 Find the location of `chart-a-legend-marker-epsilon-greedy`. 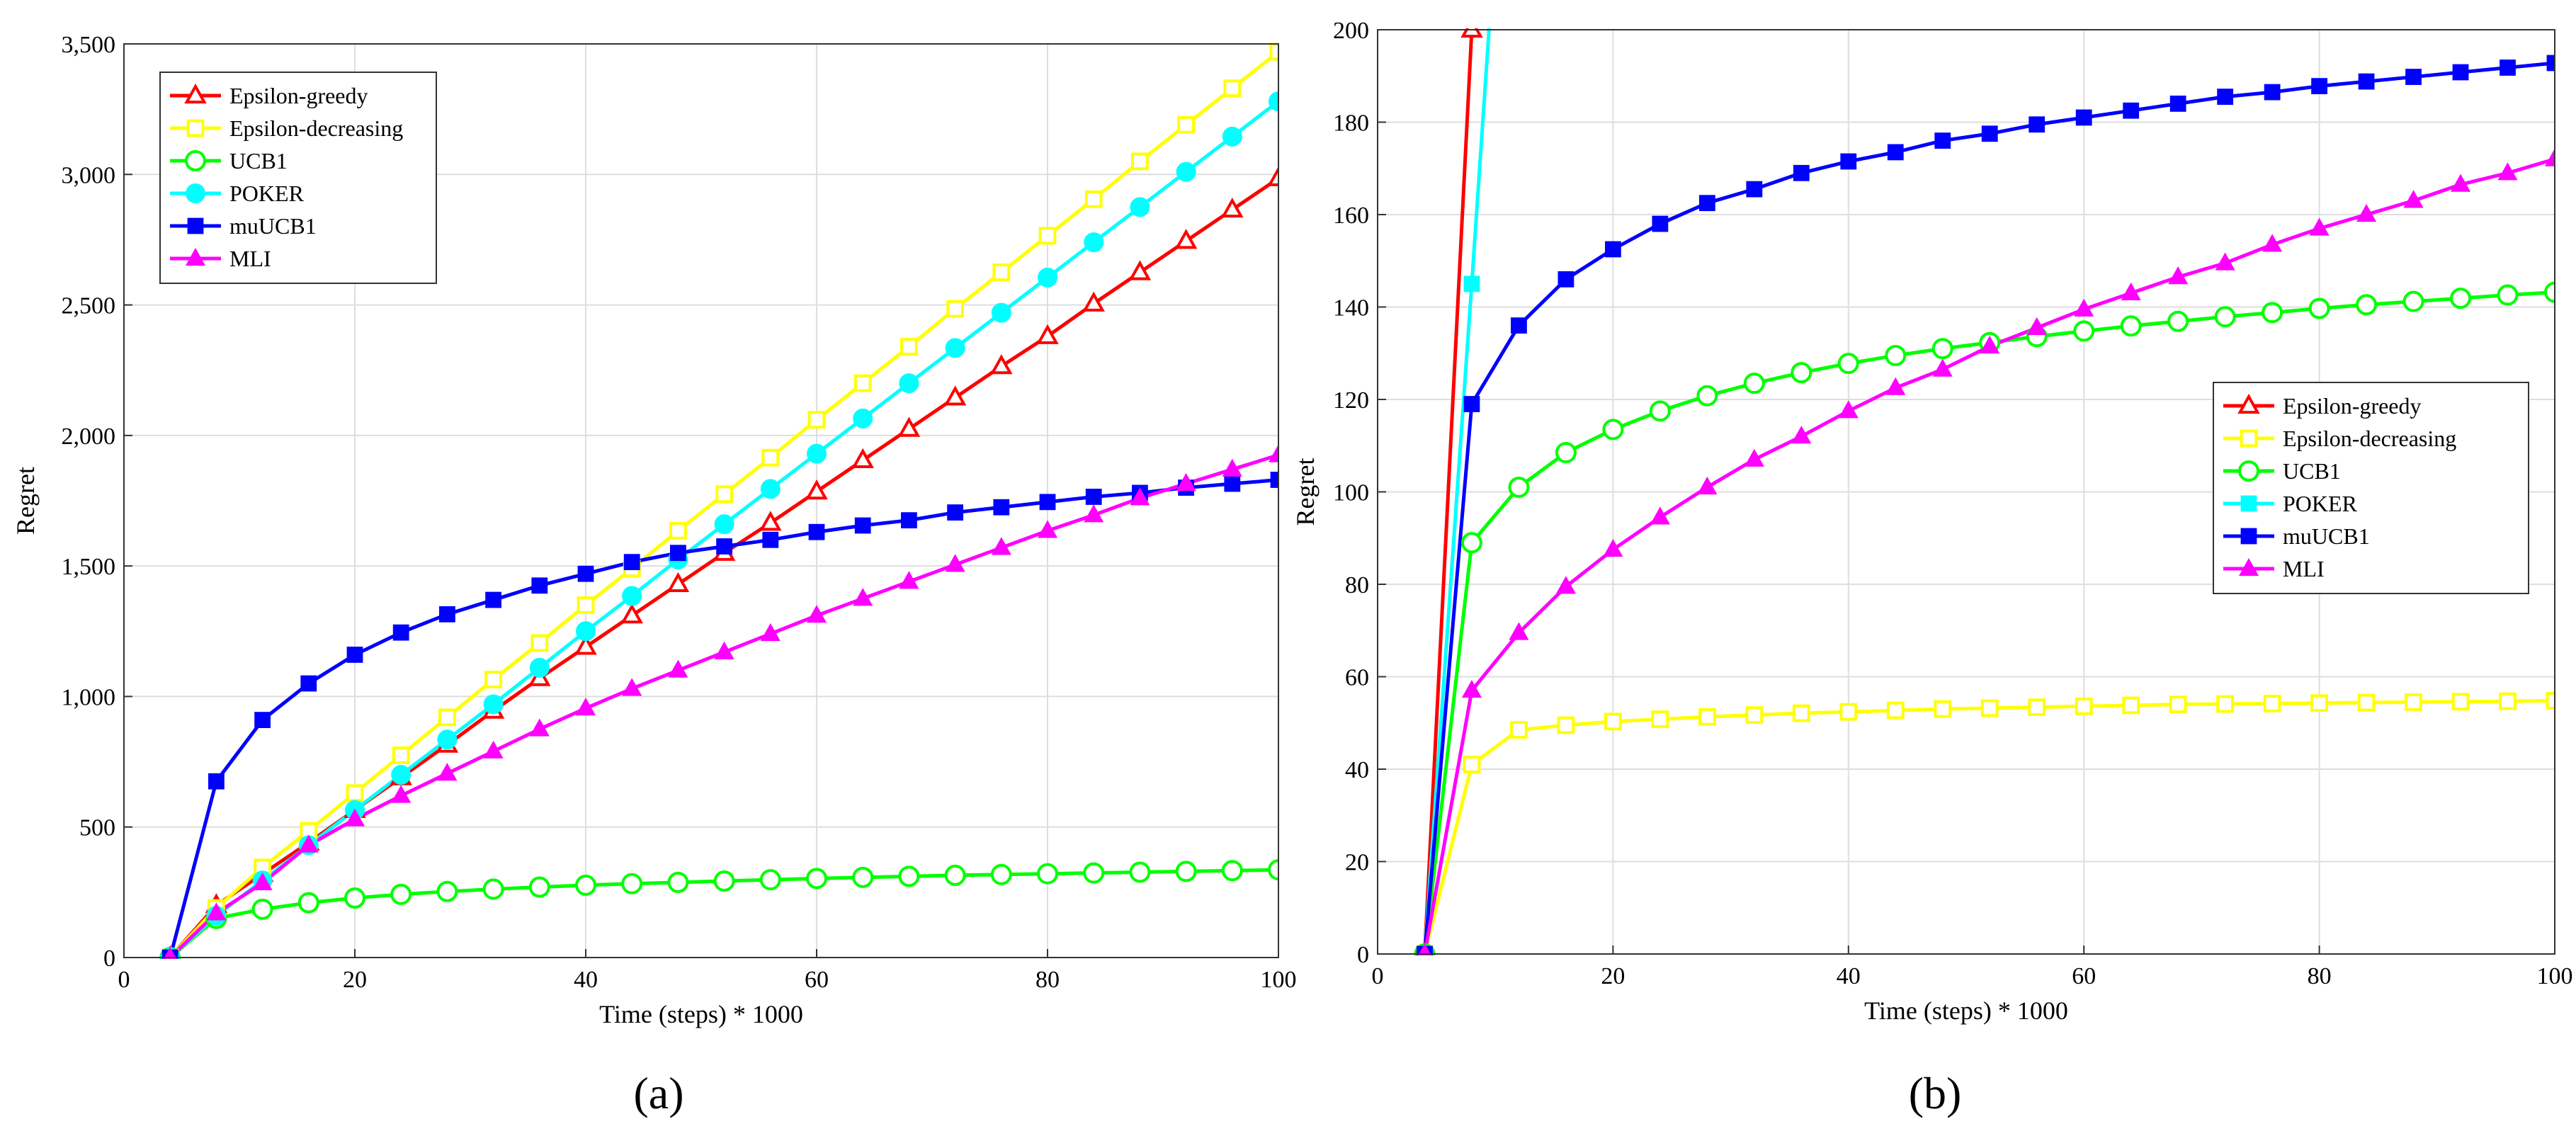

chart-a-legend-marker-epsilon-greedy is located at coordinates (195, 93).